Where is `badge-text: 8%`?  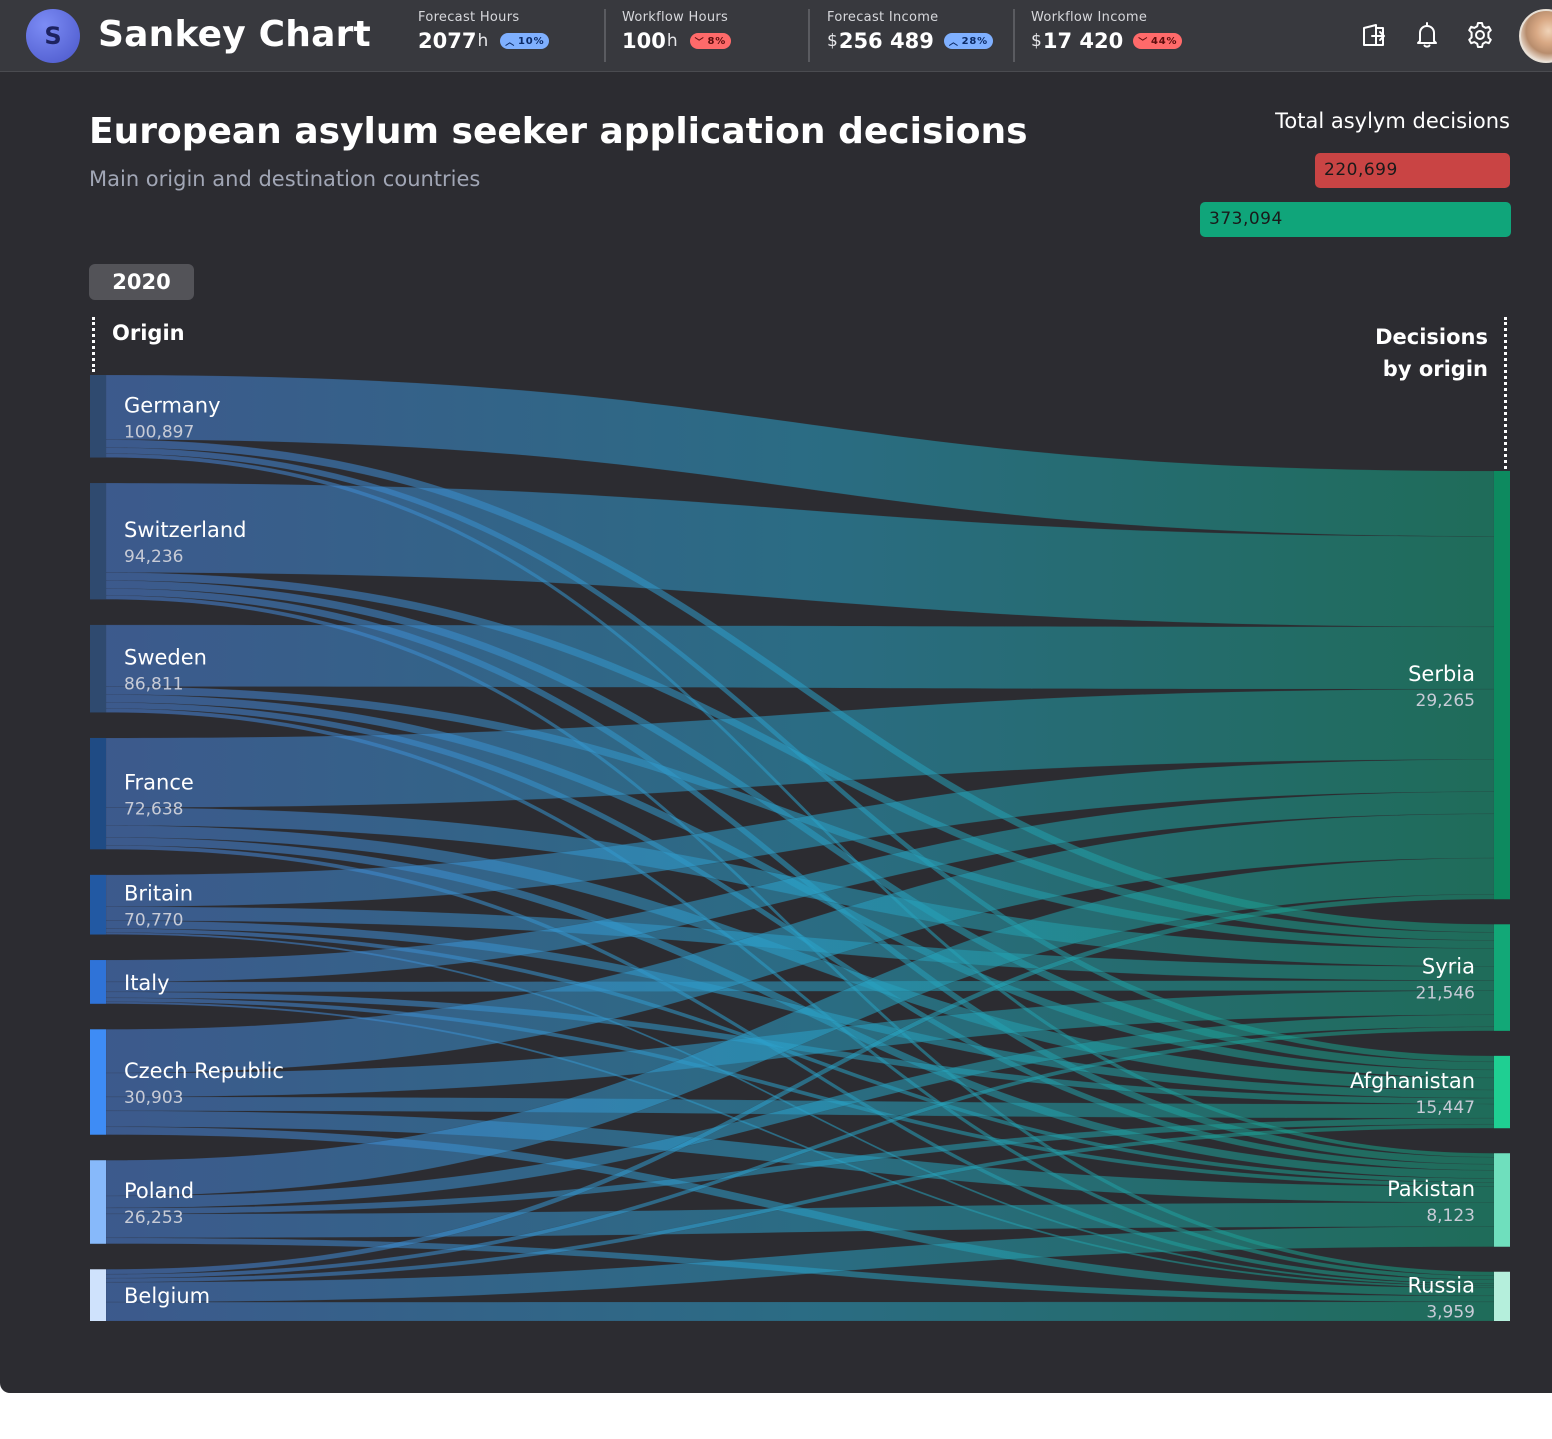 badge-text: 8% is located at coordinates (717, 41).